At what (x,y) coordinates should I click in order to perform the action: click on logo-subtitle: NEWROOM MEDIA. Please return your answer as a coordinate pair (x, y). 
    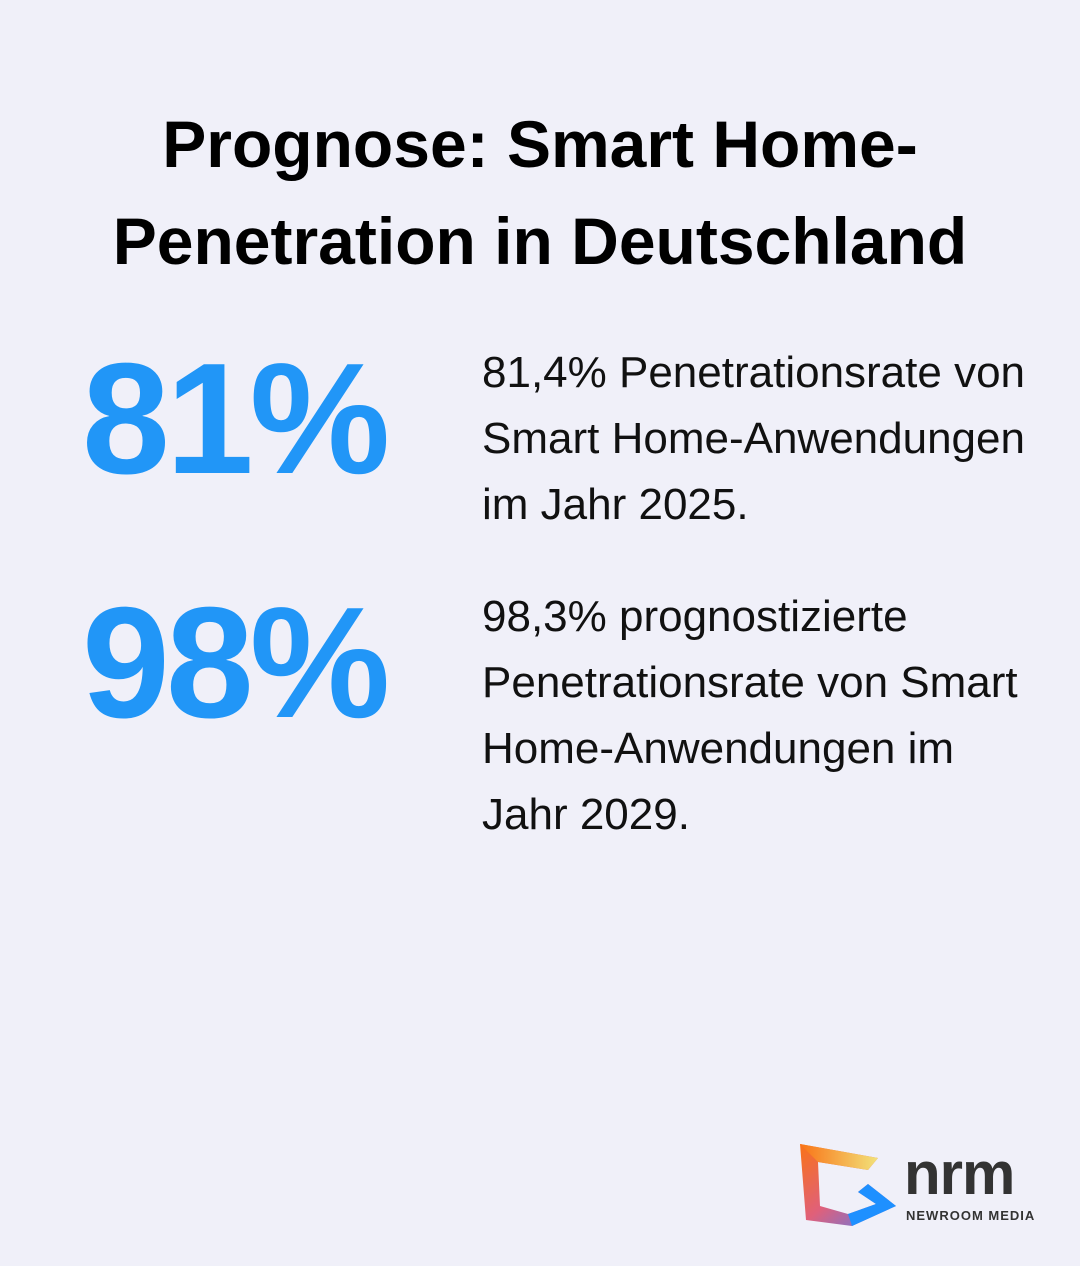
    Looking at the image, I should click on (971, 1215).